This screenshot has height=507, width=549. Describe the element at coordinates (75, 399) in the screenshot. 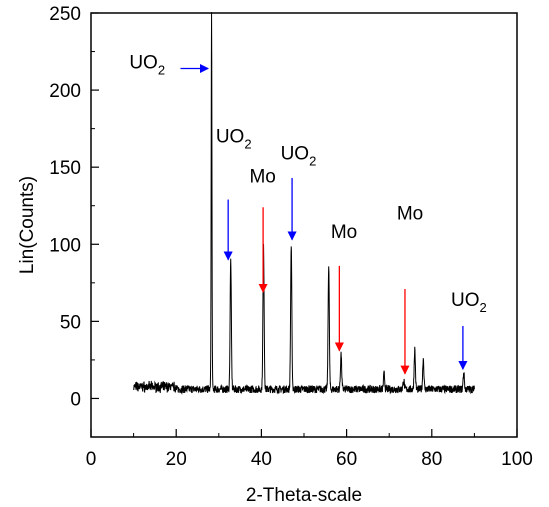

I see `y-tick-label: 0` at that location.